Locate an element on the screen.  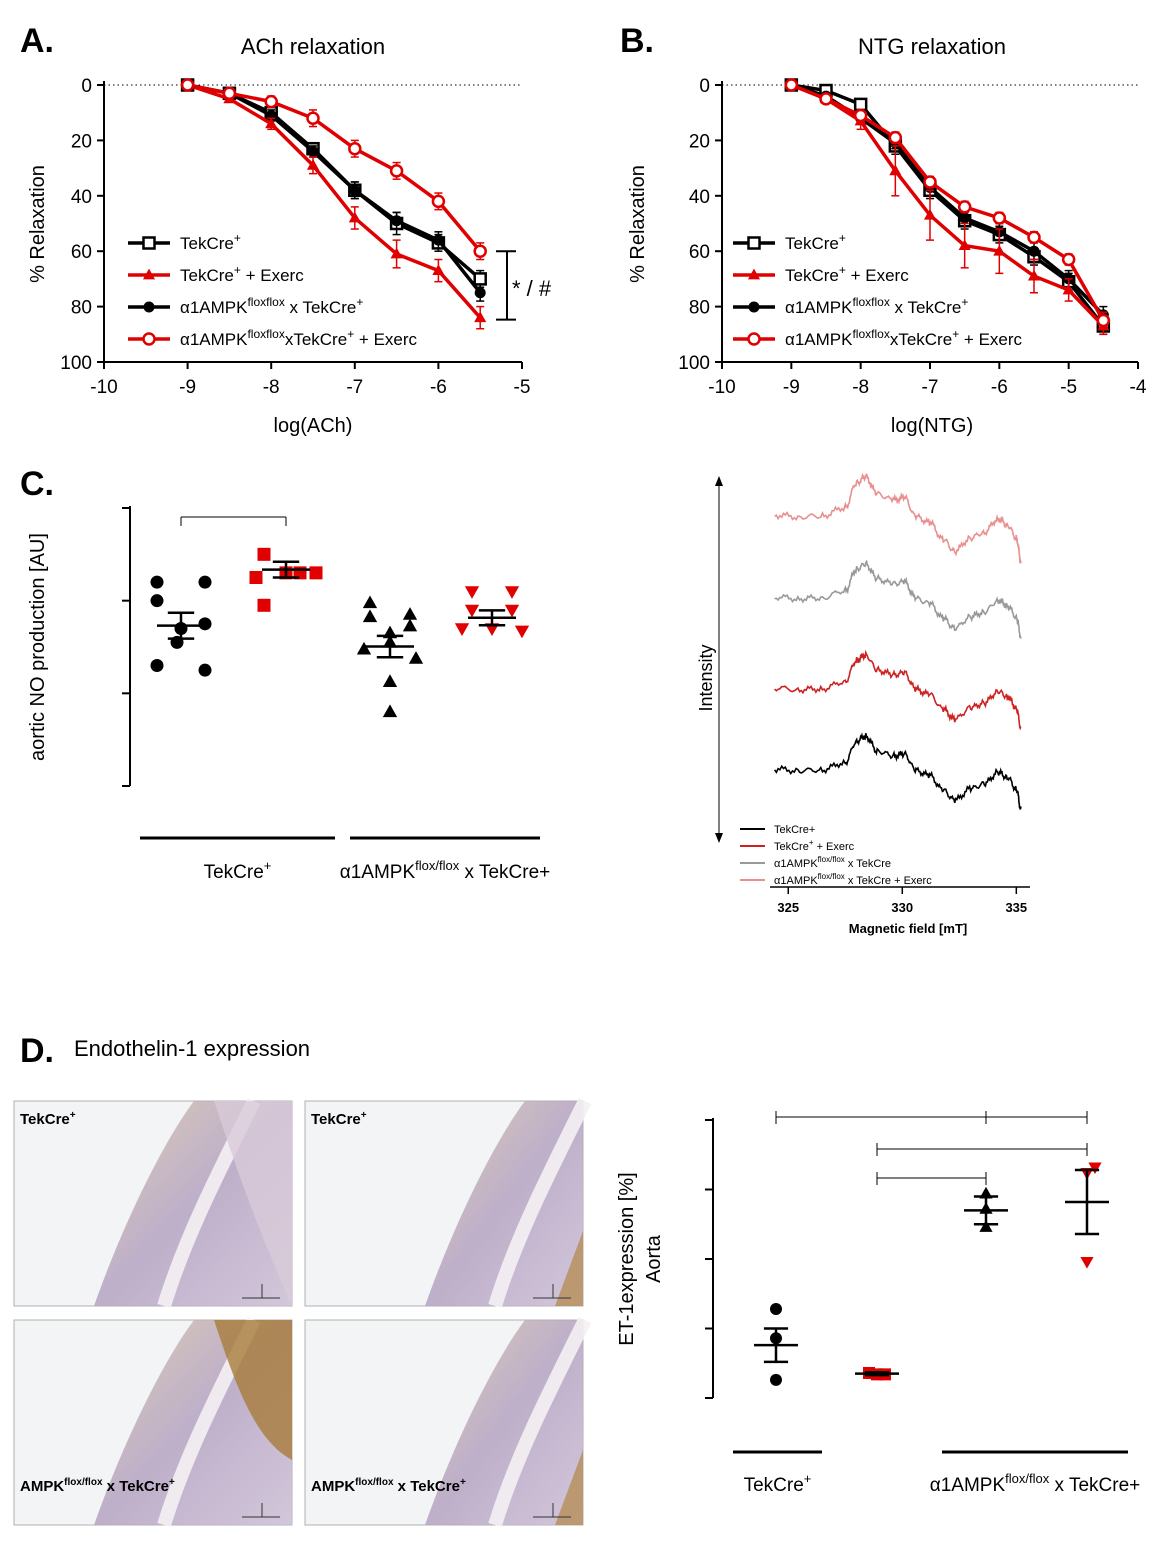
group-label-superscript: flox/flox is located at coordinates (1027, 1478).